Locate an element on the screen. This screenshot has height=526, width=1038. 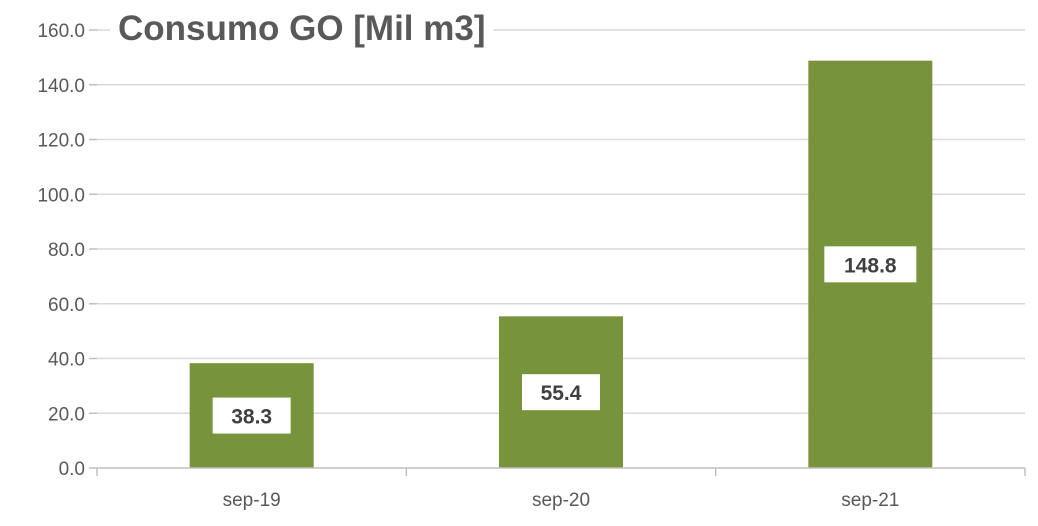
y-tick-label: 0.0 is located at coordinates (72, 469).